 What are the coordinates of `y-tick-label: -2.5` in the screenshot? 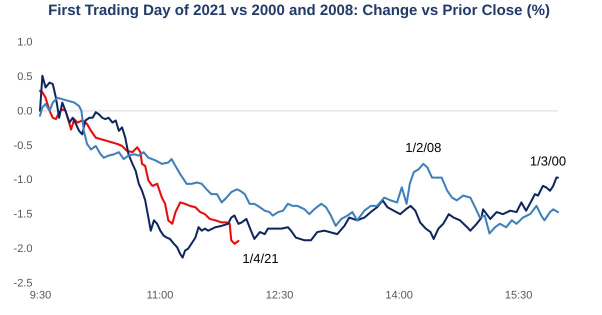 It's located at (23, 284).